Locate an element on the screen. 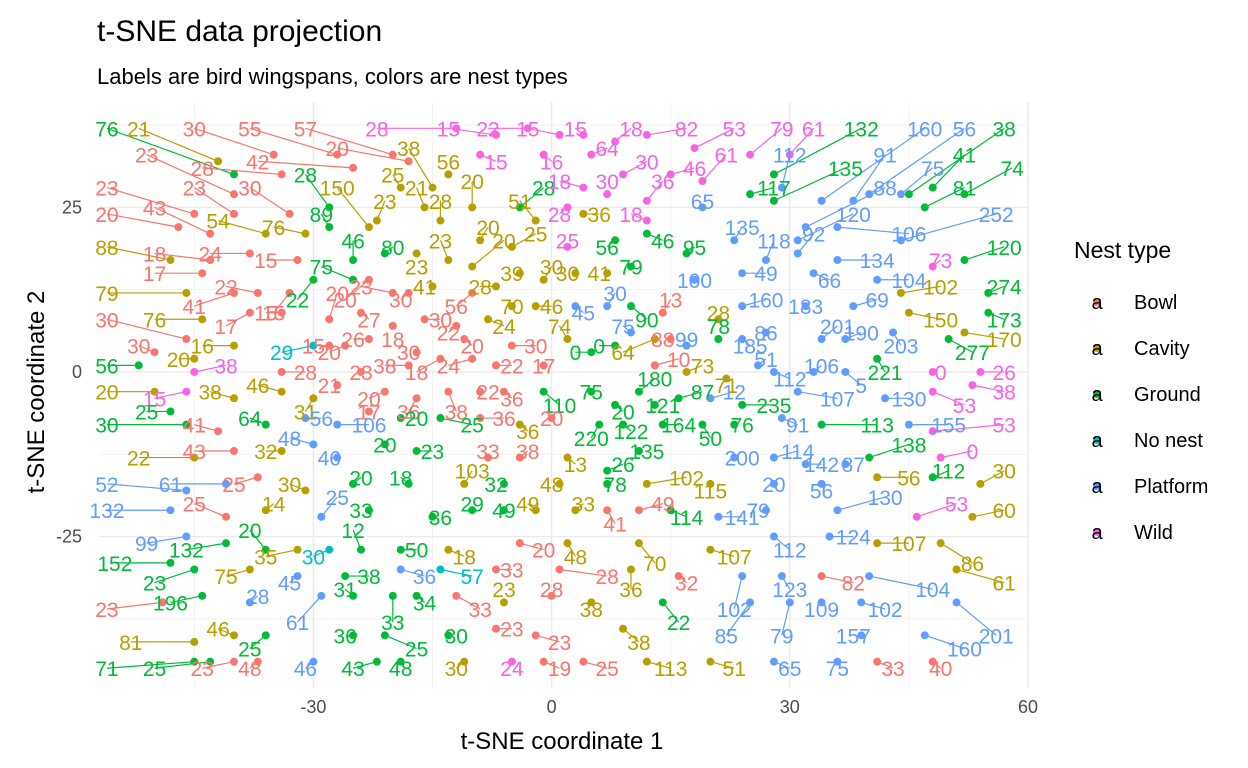  data-label: 41 is located at coordinates (964, 156).